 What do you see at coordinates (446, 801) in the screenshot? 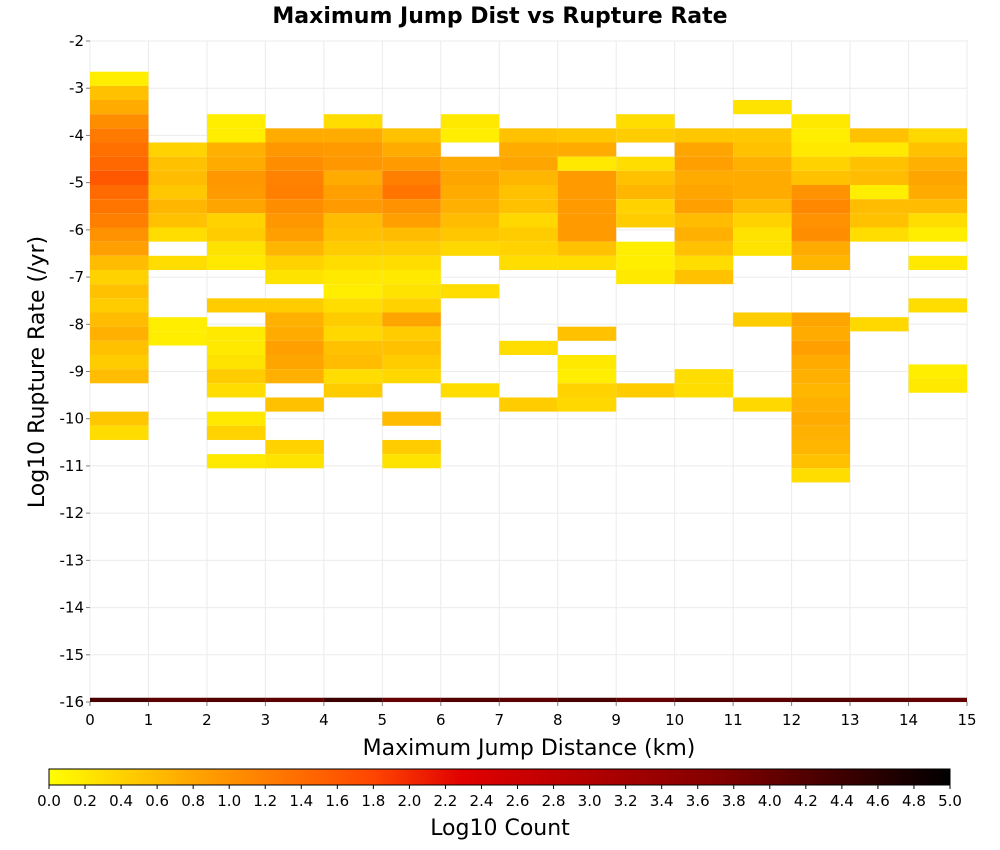
I see `colorbar-tick-label: 2.2` at bounding box center [446, 801].